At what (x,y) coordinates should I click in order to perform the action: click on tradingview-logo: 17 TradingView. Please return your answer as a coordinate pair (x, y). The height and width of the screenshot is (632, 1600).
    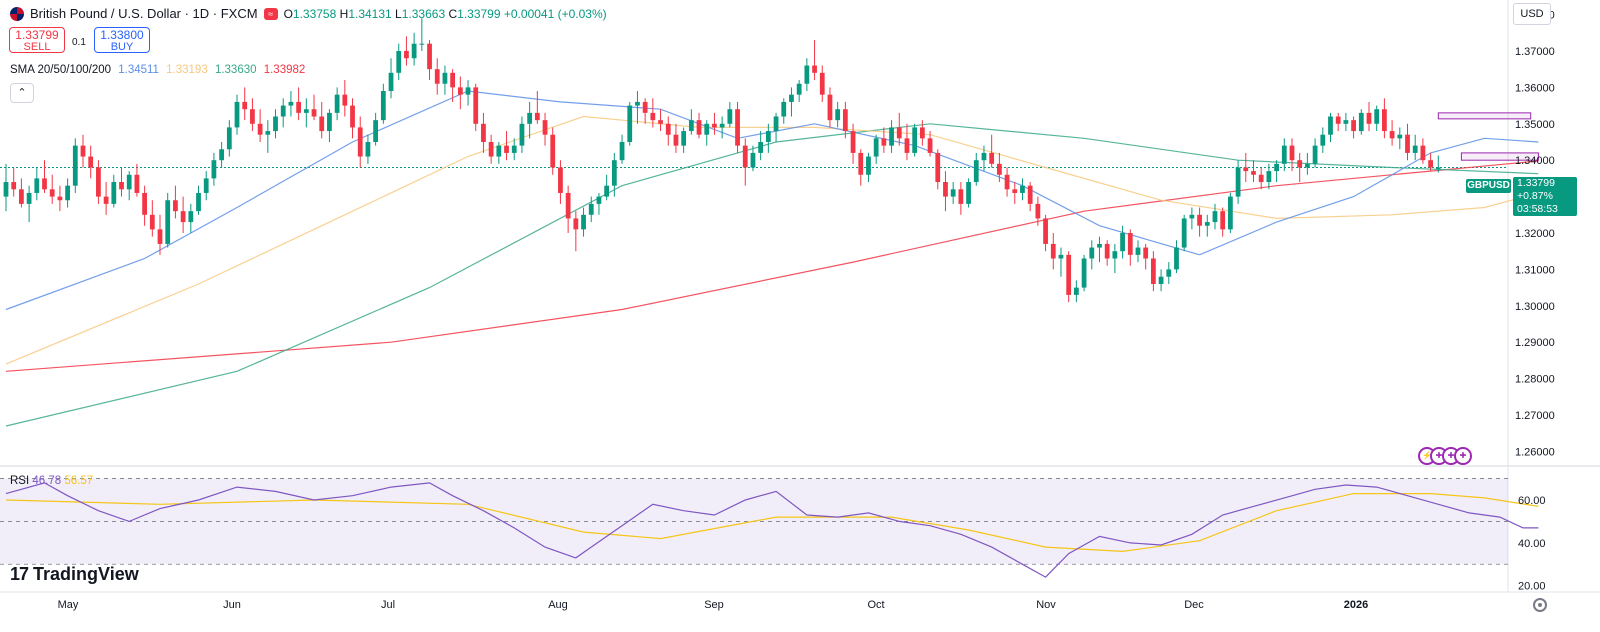
    Looking at the image, I should click on (74, 574).